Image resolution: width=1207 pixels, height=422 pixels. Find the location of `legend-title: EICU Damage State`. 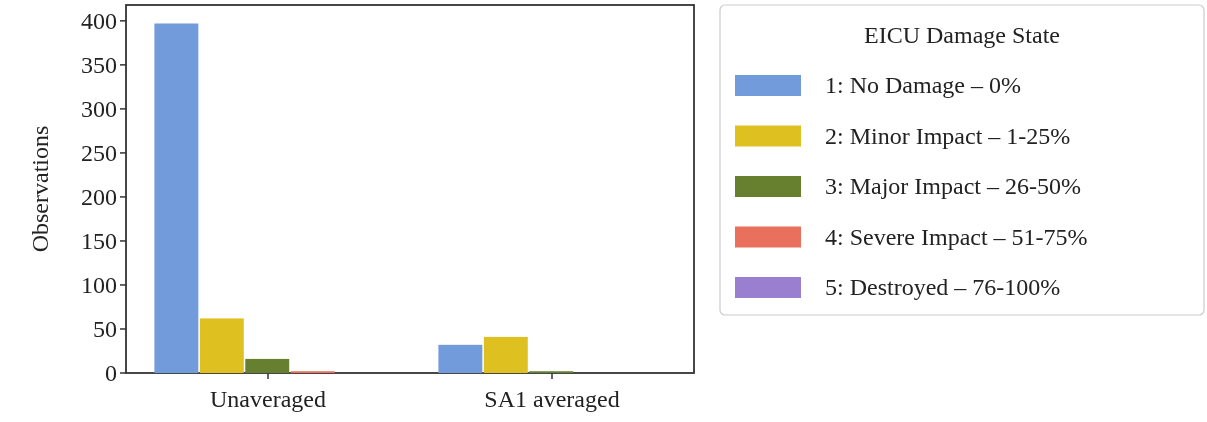

legend-title: EICU Damage State is located at coordinates (962, 35).